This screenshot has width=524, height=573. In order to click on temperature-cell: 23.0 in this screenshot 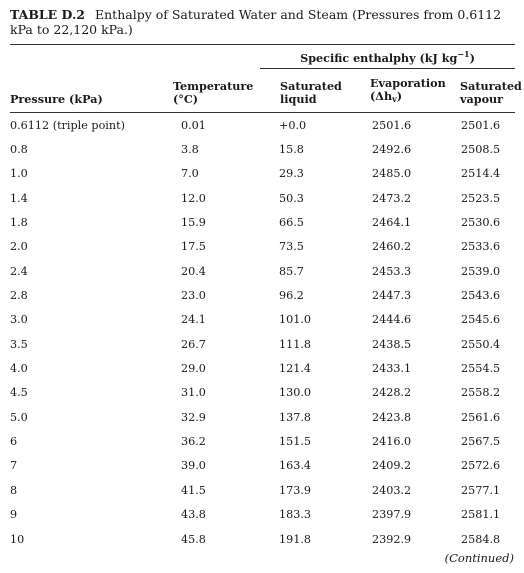, I will do `click(193, 296)`.